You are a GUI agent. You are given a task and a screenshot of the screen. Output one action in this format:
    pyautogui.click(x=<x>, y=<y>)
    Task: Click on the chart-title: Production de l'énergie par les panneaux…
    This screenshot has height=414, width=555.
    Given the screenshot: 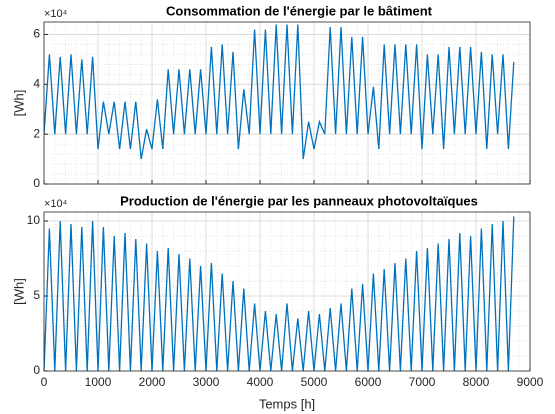 What is the action you would take?
    pyautogui.click(x=299, y=200)
    